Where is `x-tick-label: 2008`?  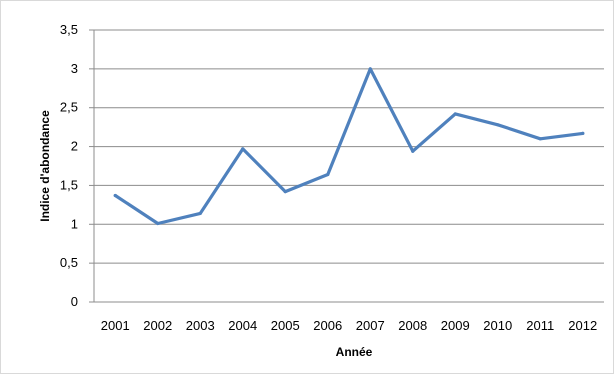
x-tick-label: 2008 is located at coordinates (412, 325).